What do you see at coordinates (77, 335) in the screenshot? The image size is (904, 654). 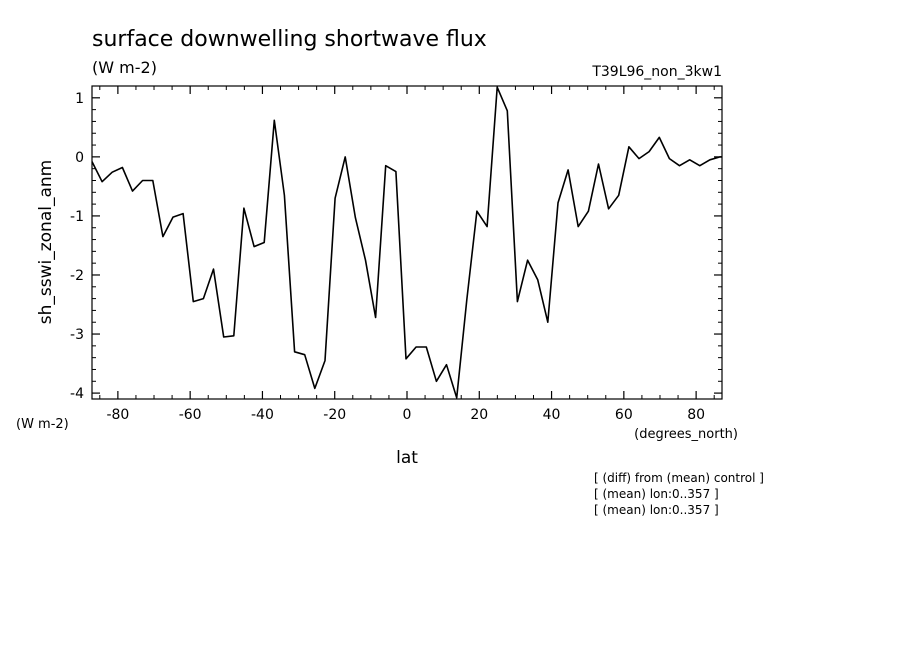 I see `y-tick-label: -3` at bounding box center [77, 335].